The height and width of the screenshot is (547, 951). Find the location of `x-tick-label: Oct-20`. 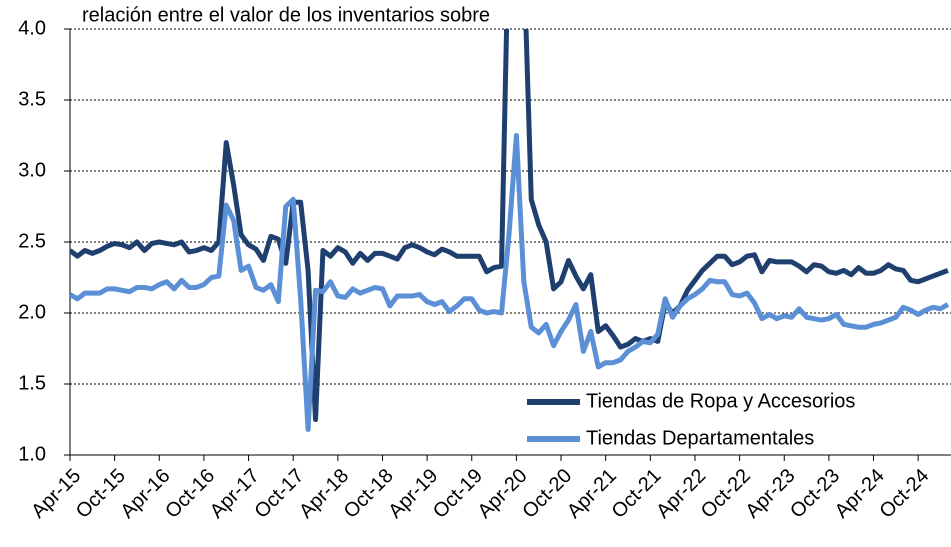

x-tick-label: Oct-20 is located at coordinates (547, 494).